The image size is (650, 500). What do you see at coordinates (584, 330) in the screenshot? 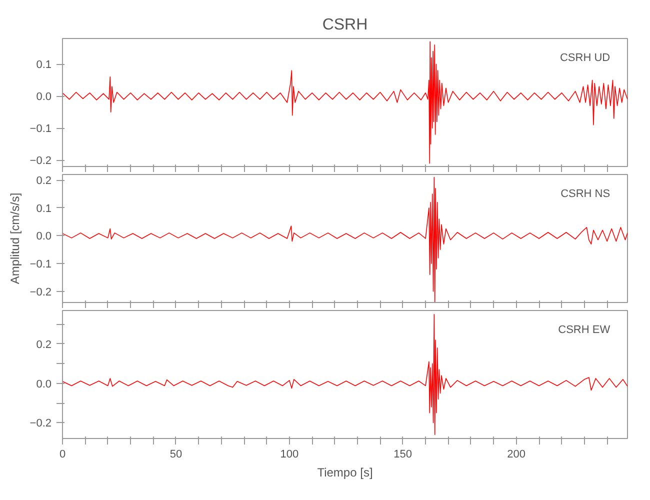
I see `annotation: CSRH EW` at bounding box center [584, 330].